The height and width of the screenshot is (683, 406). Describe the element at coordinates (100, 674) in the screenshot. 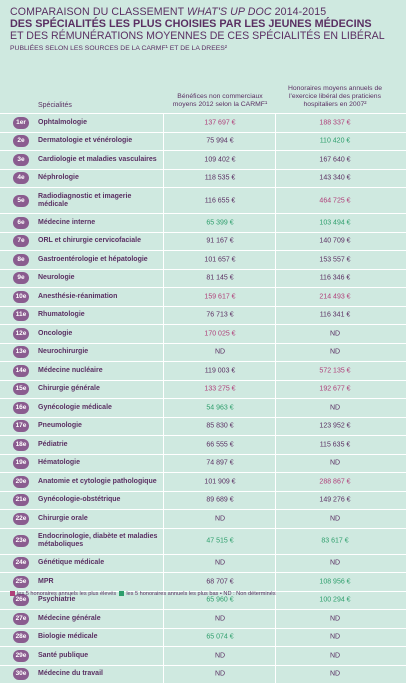

I see `specialty-name: Médecine du travail` at that location.